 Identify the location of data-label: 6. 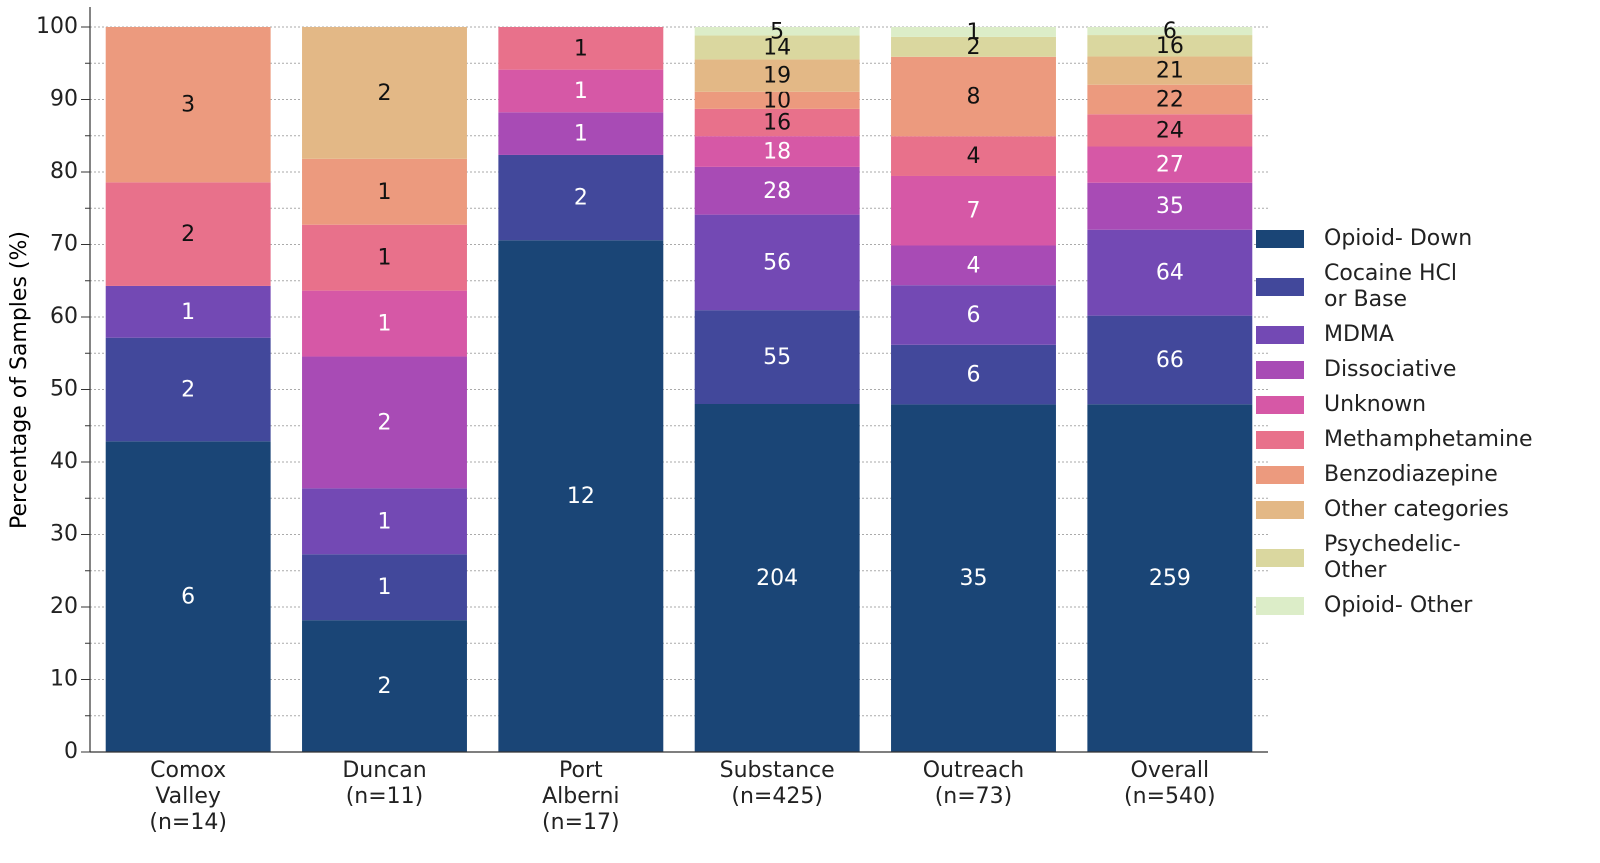
(1170, 31).